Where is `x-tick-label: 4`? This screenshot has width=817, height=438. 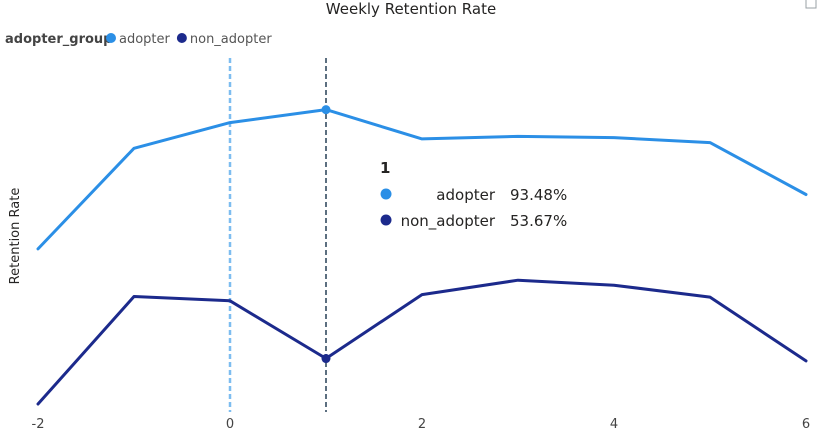
x-tick-label: 4 is located at coordinates (614, 424).